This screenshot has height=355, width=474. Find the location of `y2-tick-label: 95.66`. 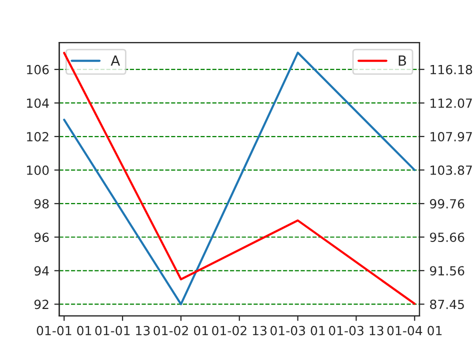

y2-tick-label: 95.66 is located at coordinates (447, 237).